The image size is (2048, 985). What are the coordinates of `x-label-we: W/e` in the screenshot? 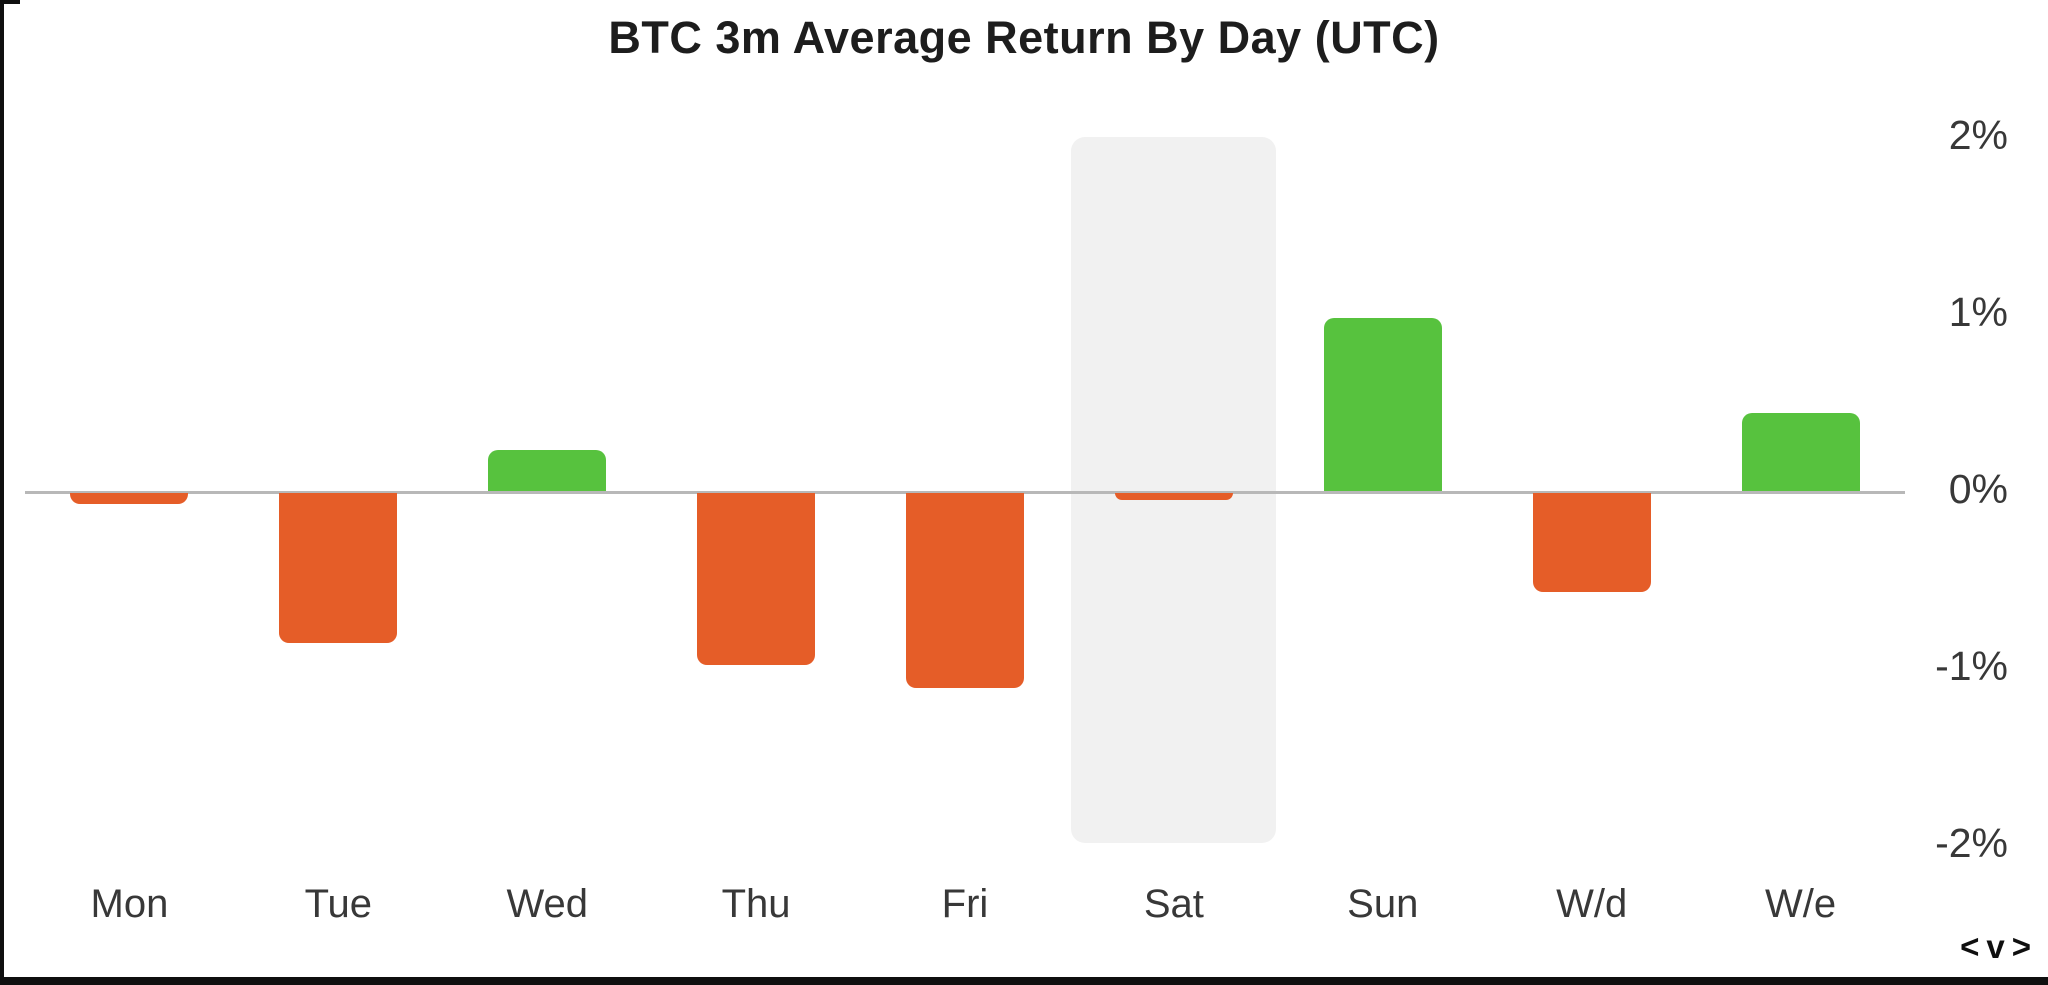 It's located at (1800, 904).